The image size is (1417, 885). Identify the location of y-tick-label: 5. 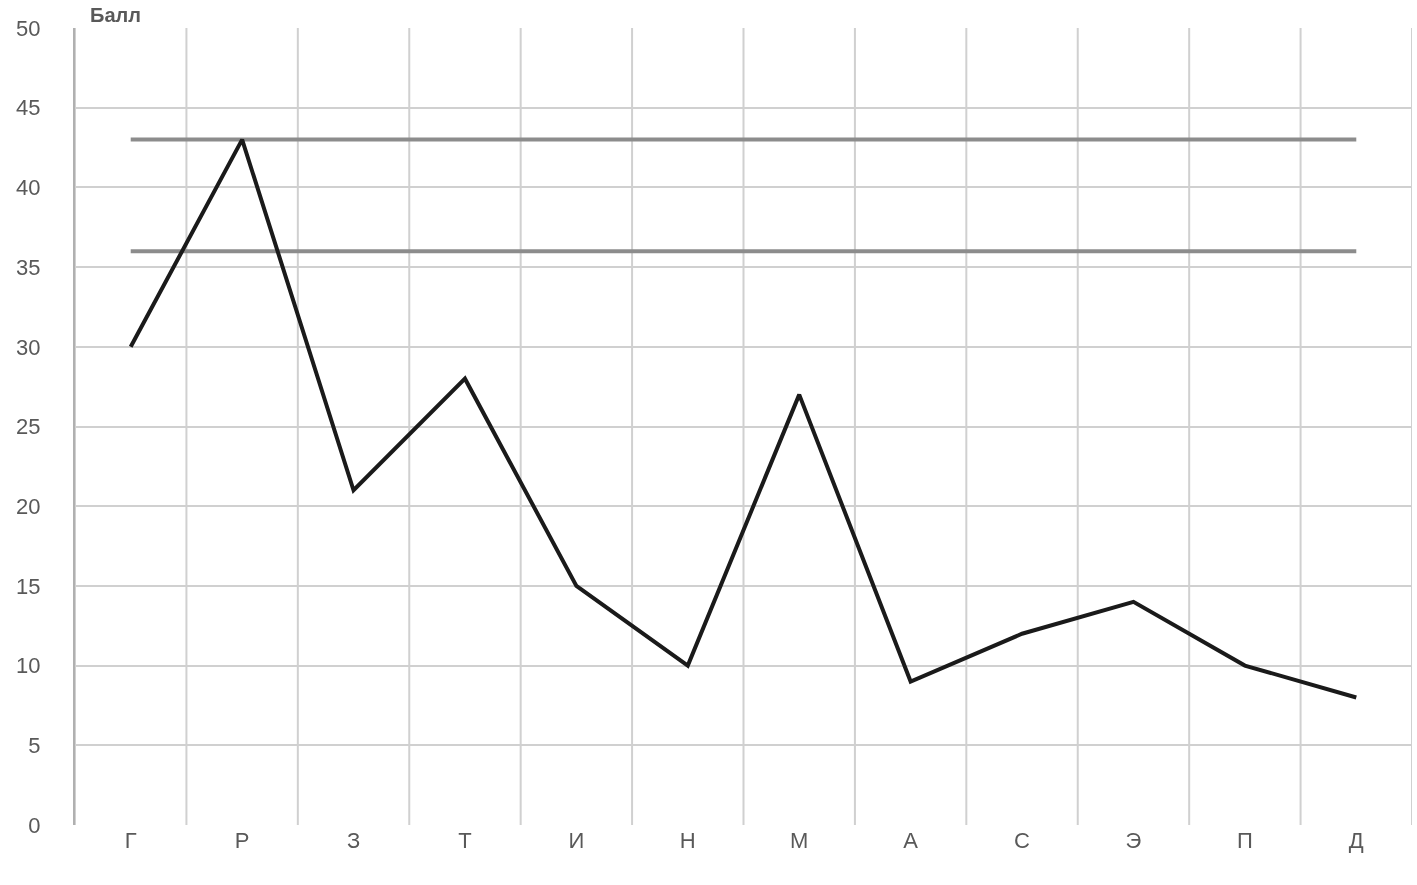
(34, 745).